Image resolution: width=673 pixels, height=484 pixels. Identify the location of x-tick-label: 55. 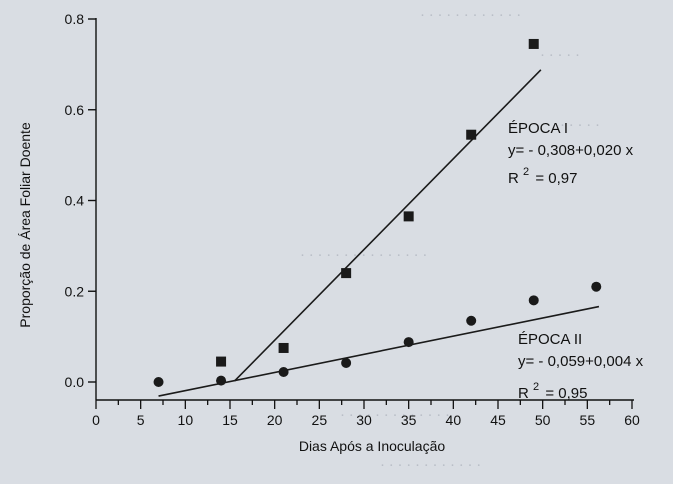
(588, 420).